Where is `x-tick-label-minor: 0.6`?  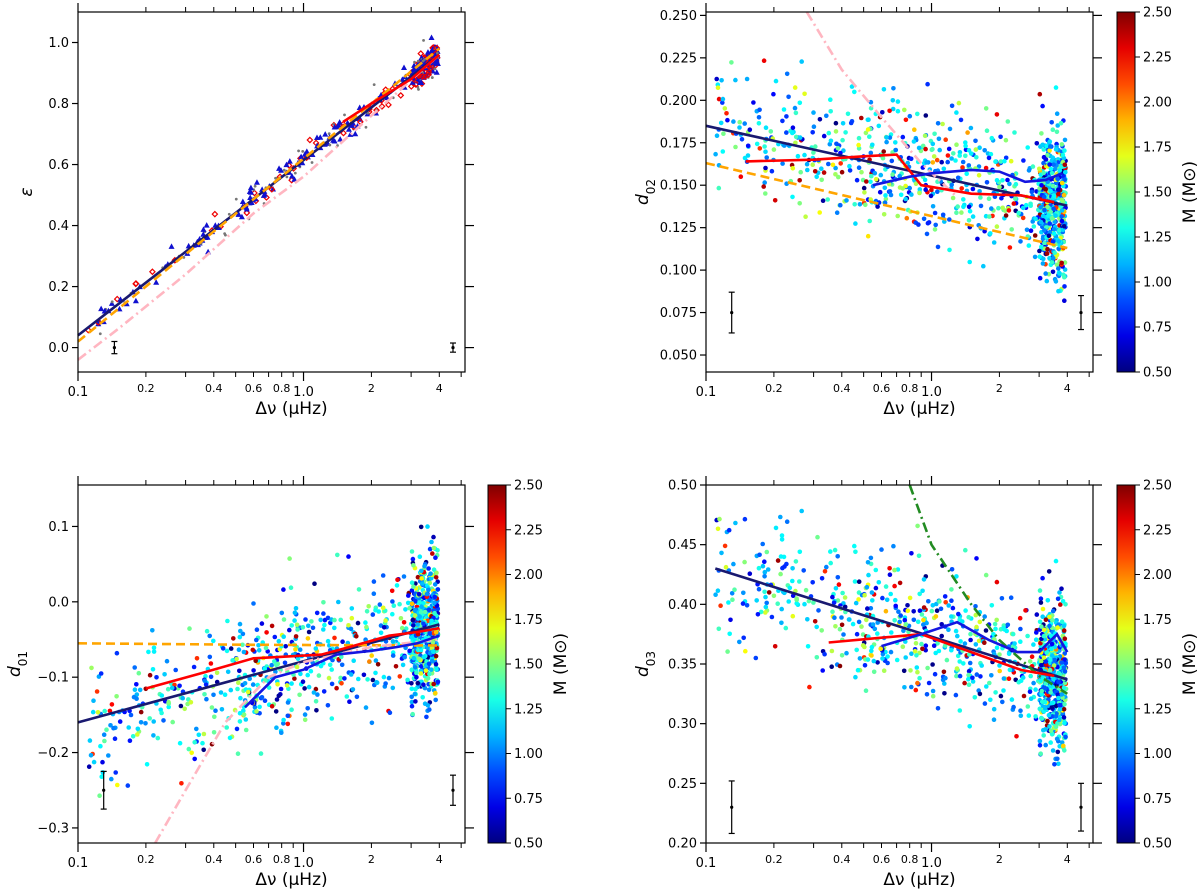 x-tick-label-minor: 0.6 is located at coordinates (882, 388).